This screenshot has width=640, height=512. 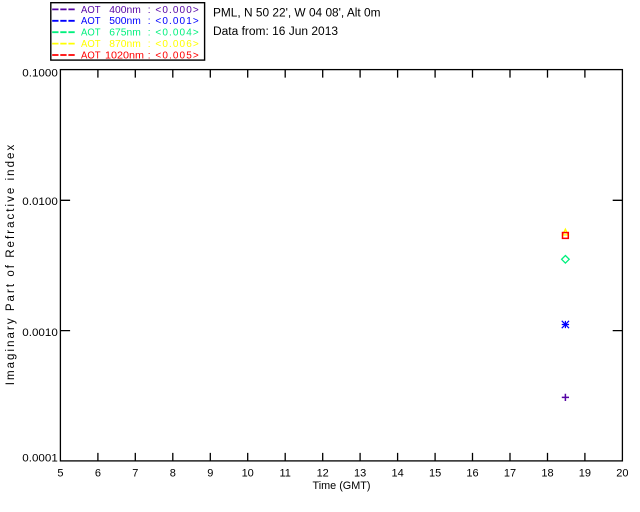 I want to click on svg-text: 17, so click(x=510, y=474).